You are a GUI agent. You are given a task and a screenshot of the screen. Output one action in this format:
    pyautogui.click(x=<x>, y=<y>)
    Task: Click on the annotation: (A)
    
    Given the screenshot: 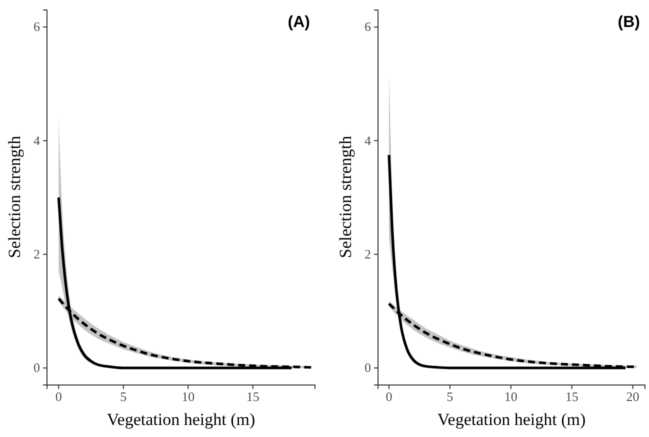 What is the action you would take?
    pyautogui.click(x=299, y=22)
    